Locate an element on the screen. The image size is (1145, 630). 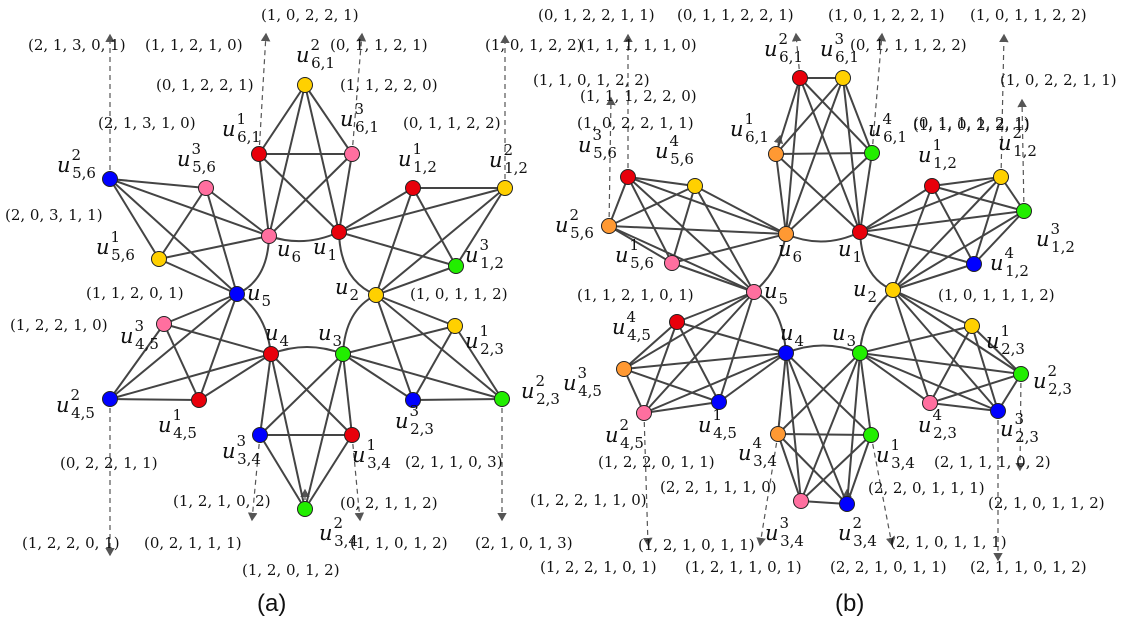
node-label-u56_4: u4 5,6 is located at coordinates (674, 150).